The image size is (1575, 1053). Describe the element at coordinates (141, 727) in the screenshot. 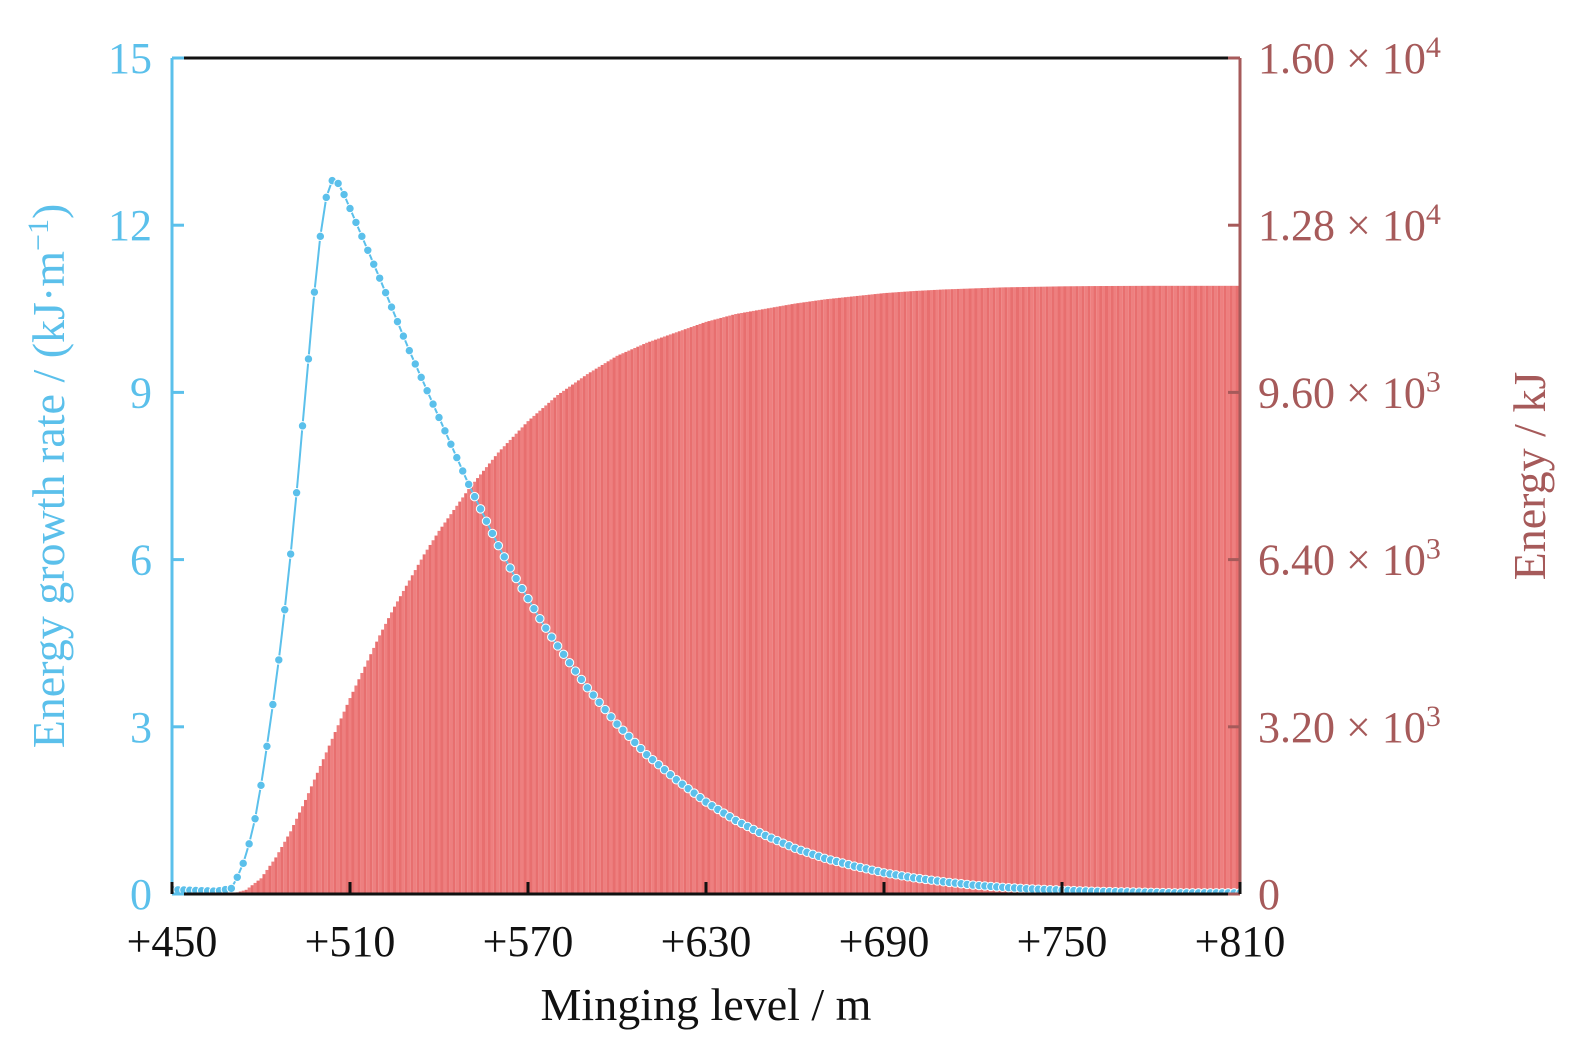

I see `left-tick-label: 3` at that location.